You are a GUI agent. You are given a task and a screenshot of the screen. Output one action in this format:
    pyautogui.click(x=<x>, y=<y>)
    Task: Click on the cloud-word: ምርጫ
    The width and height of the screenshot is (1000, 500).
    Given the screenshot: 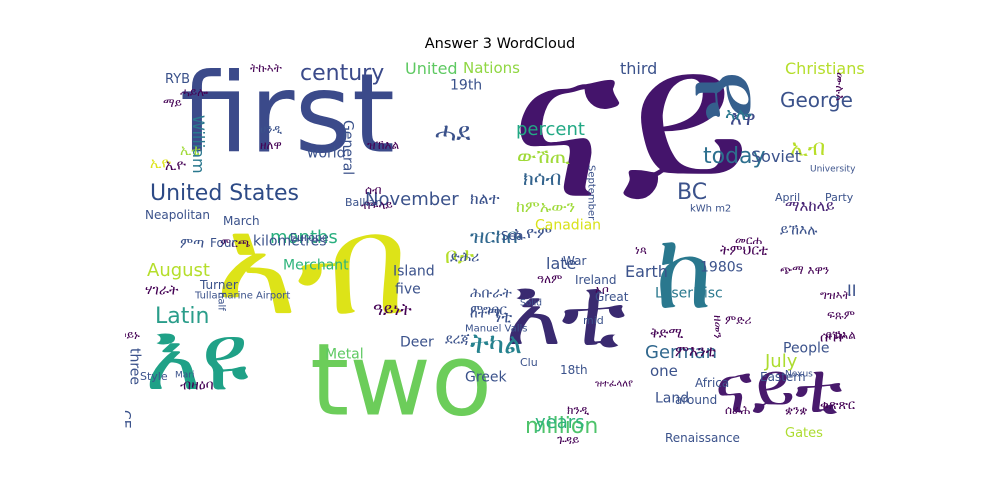 What is the action you would take?
    pyautogui.click(x=235, y=243)
    